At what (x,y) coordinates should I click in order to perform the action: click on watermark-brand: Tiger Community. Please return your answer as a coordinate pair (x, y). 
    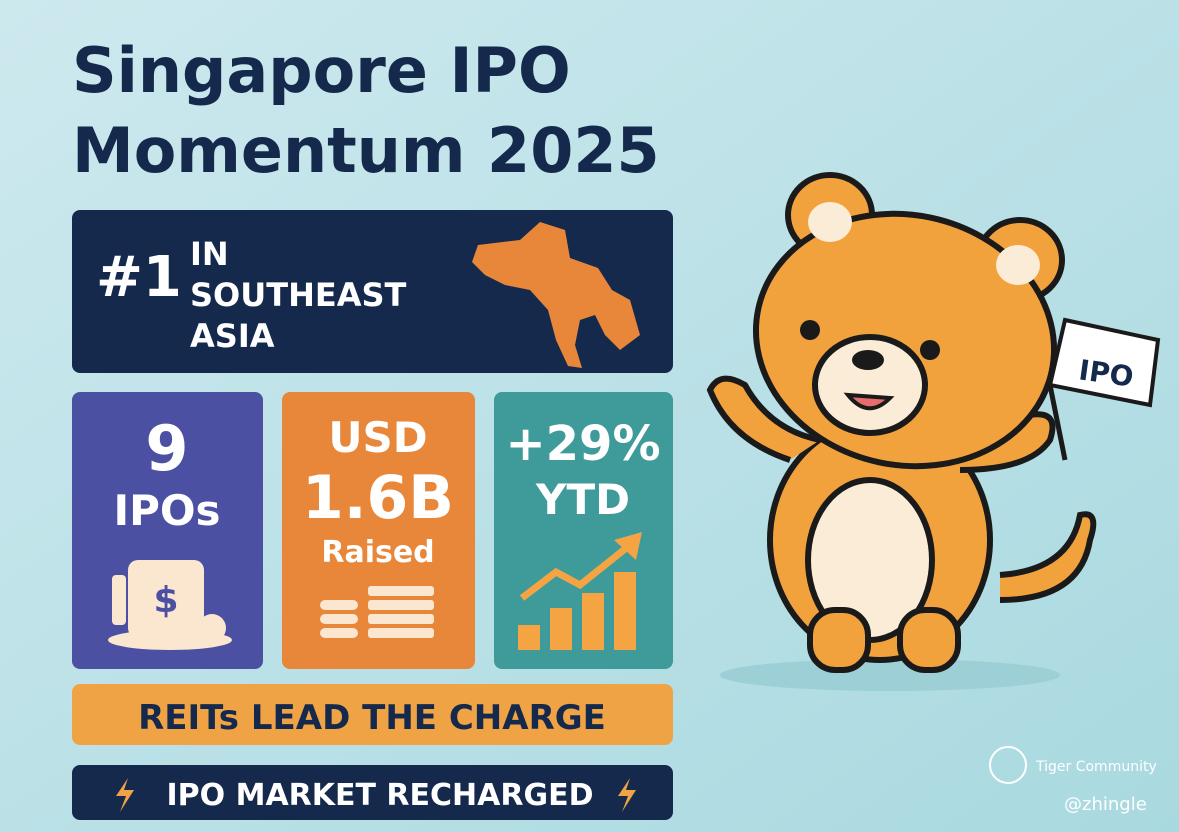
    Looking at the image, I should click on (1096, 767).